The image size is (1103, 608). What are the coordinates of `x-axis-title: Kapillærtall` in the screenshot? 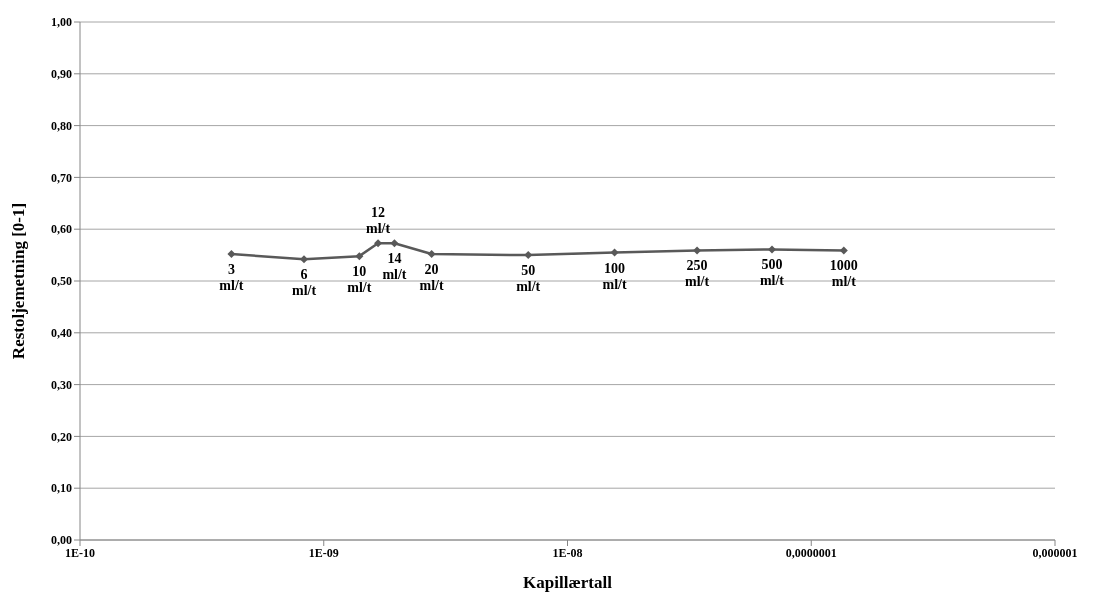 It's located at (568, 582).